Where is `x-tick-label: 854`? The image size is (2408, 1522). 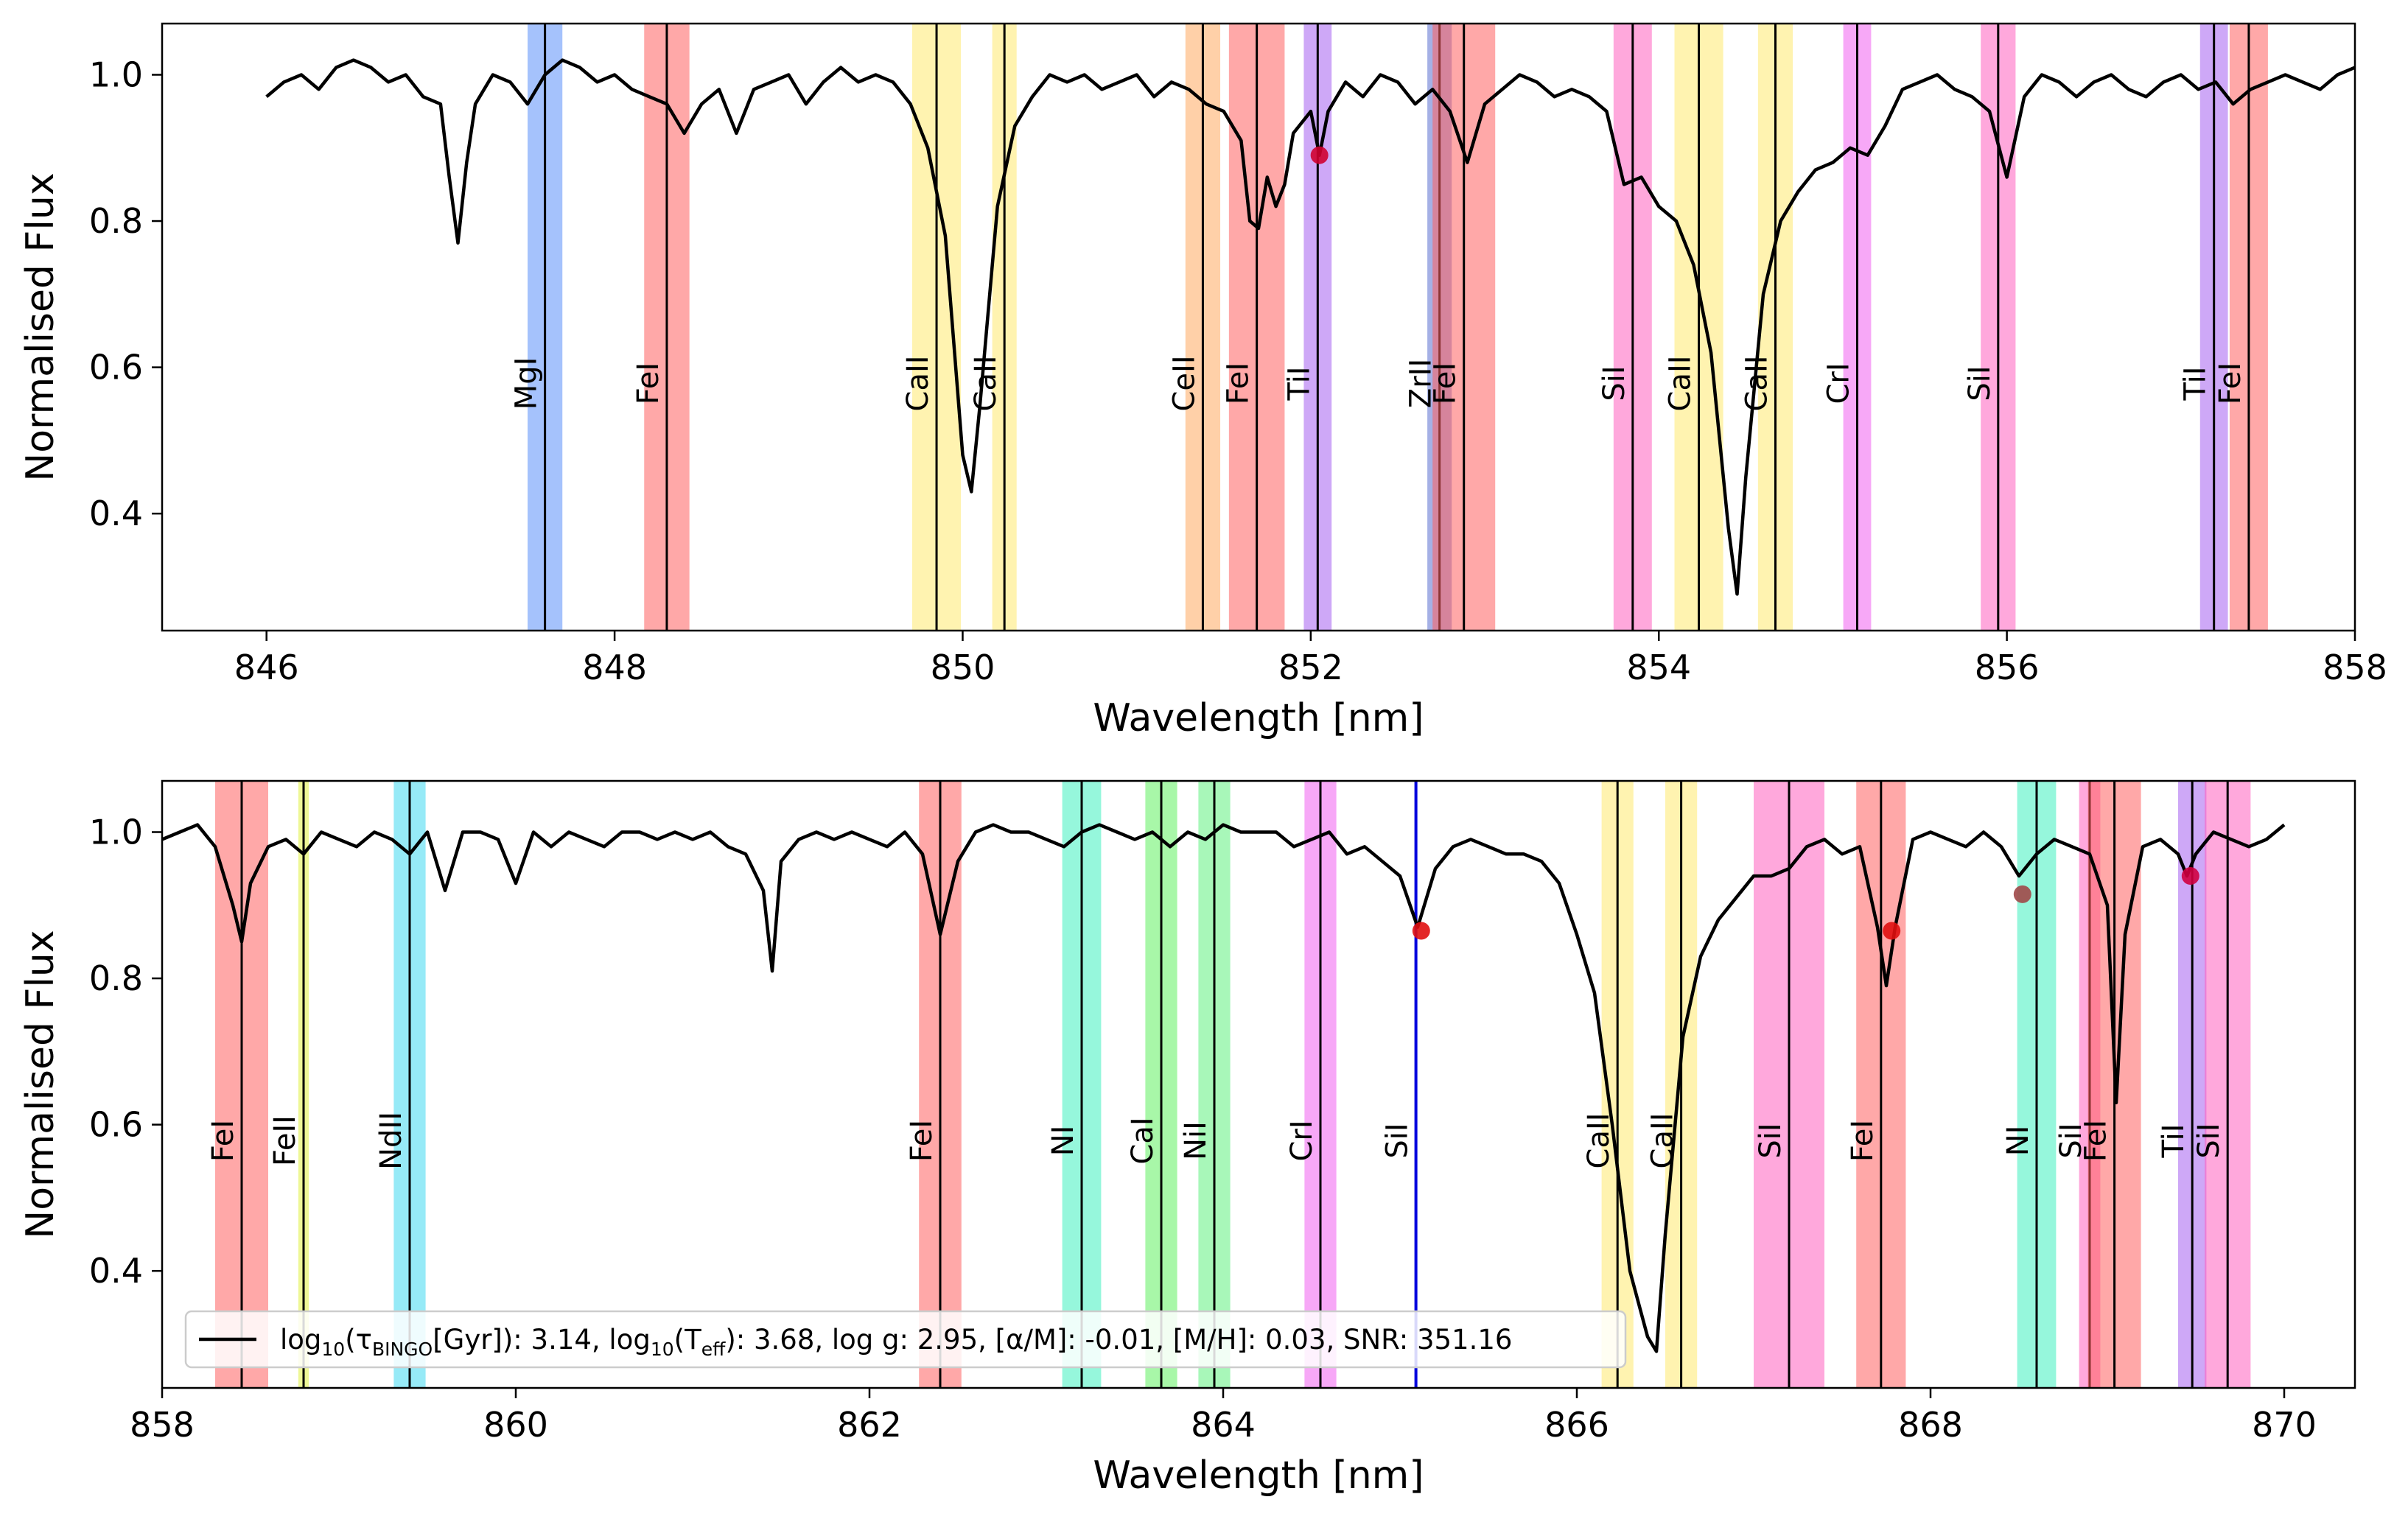
x-tick-label: 854 is located at coordinates (1659, 668).